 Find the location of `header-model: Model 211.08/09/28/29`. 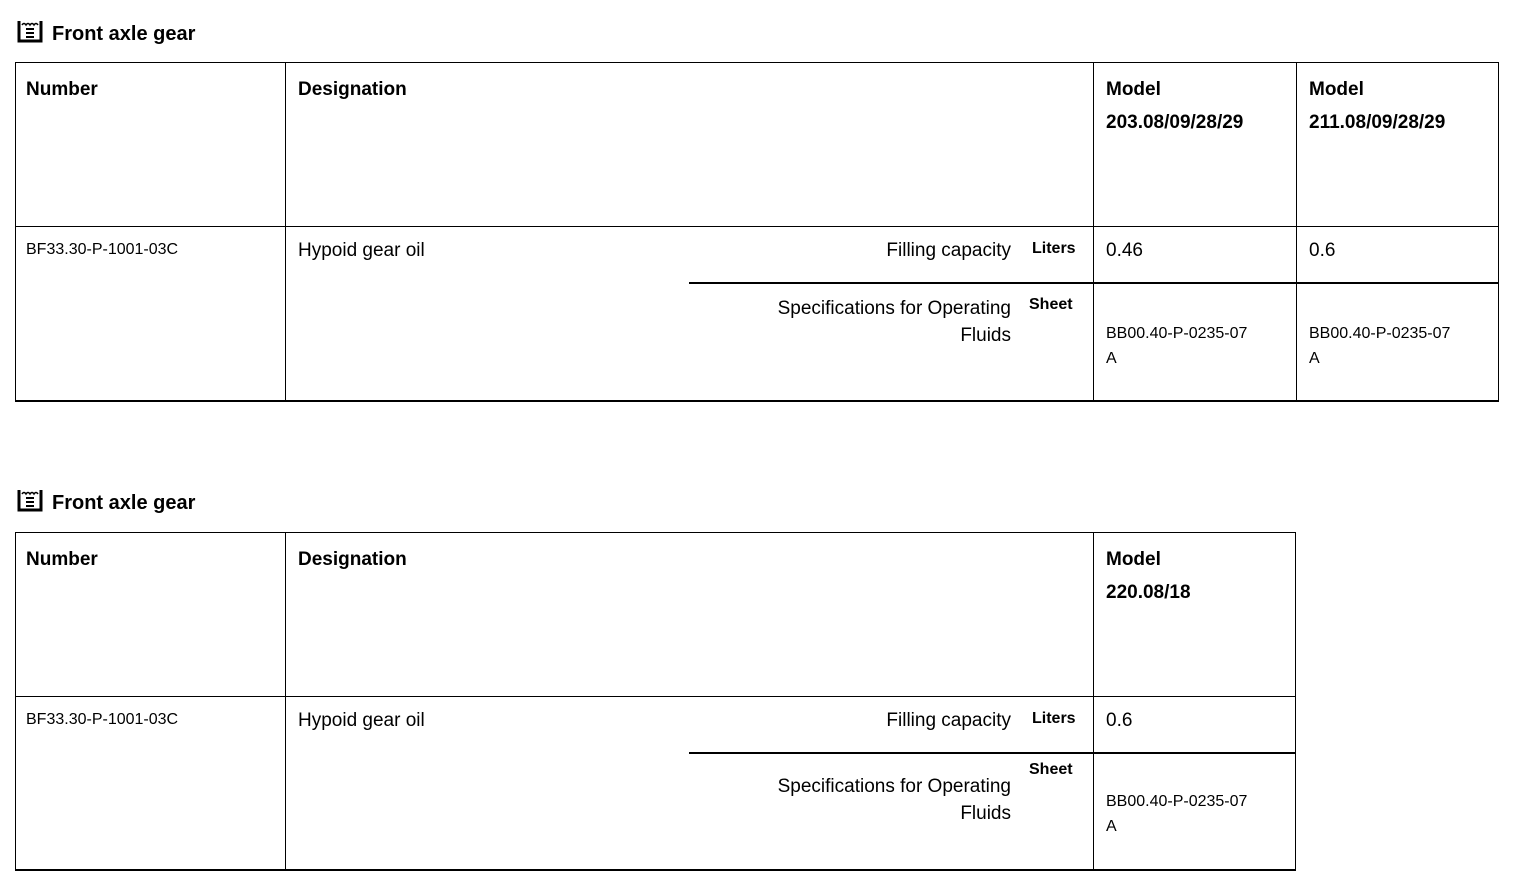

header-model: Model 211.08/09/28/29 is located at coordinates (1377, 106).